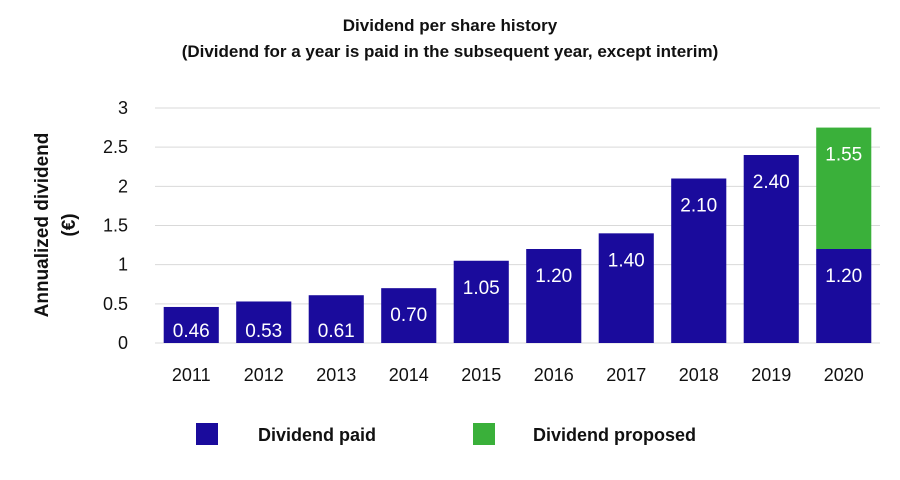  Describe the element at coordinates (42, 225) in the screenshot. I see `y-axis-label-line-1: Annualized dividend` at that location.